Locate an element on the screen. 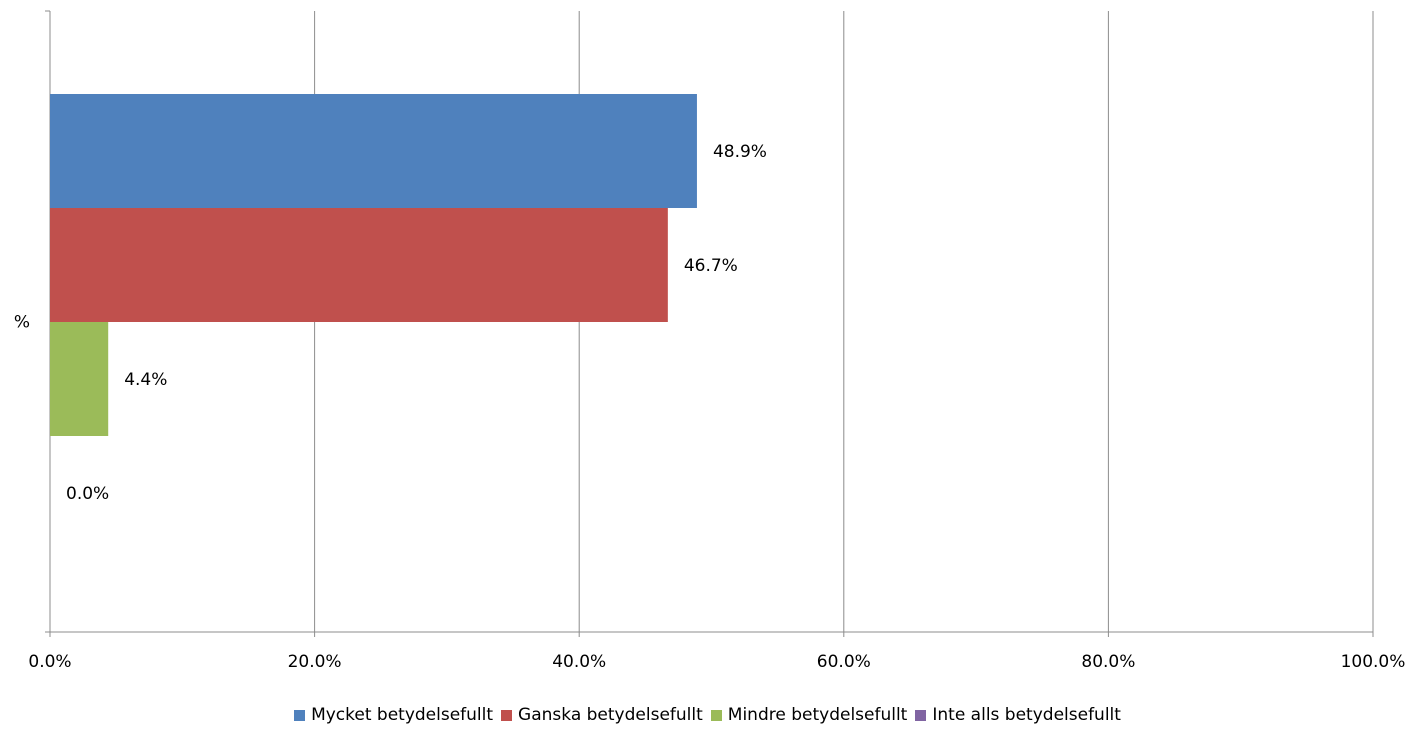 The height and width of the screenshot is (729, 1415). data-label: 48.9% is located at coordinates (740, 152).